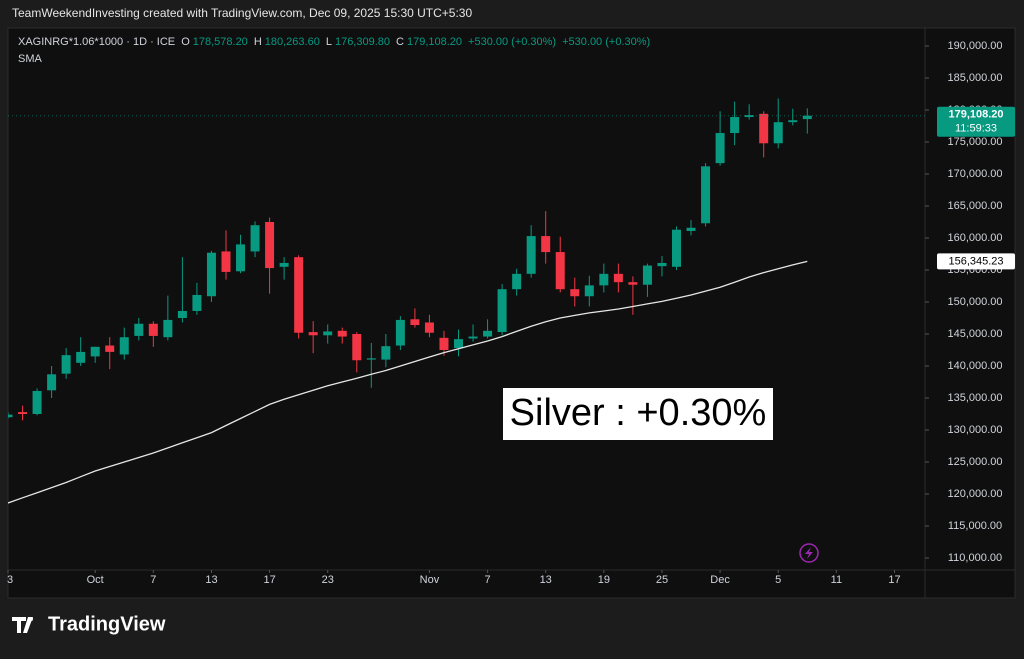 This screenshot has height=659, width=1024. I want to click on x-tick-label: 3, so click(10, 580).